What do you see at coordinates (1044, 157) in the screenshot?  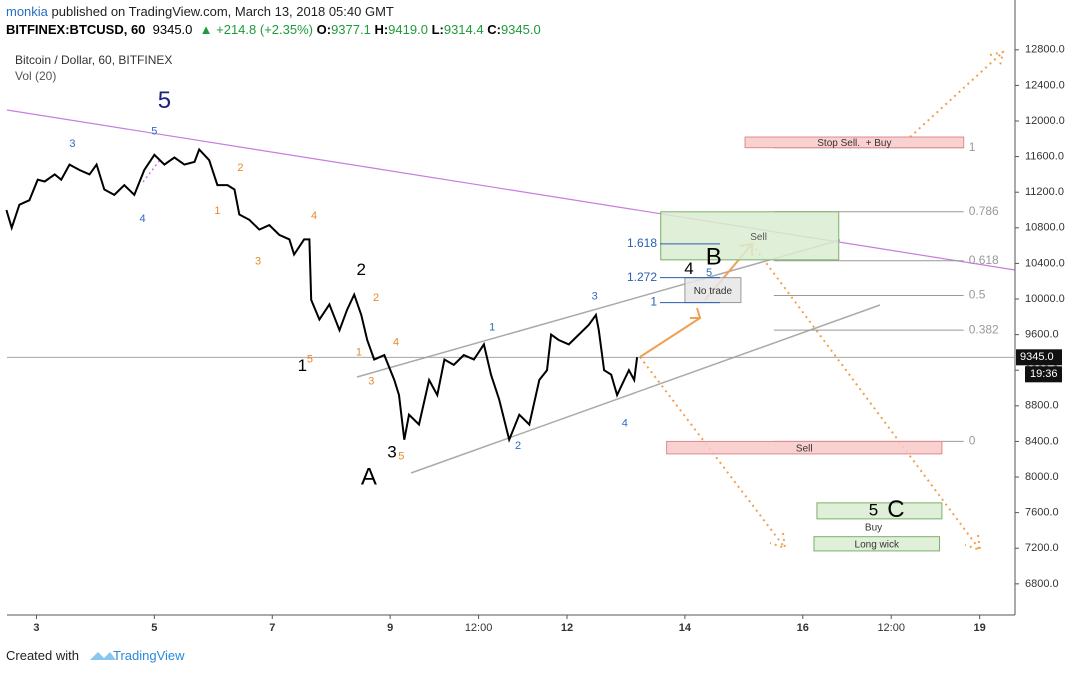 I see `y-tick-label: 11600.0` at bounding box center [1044, 157].